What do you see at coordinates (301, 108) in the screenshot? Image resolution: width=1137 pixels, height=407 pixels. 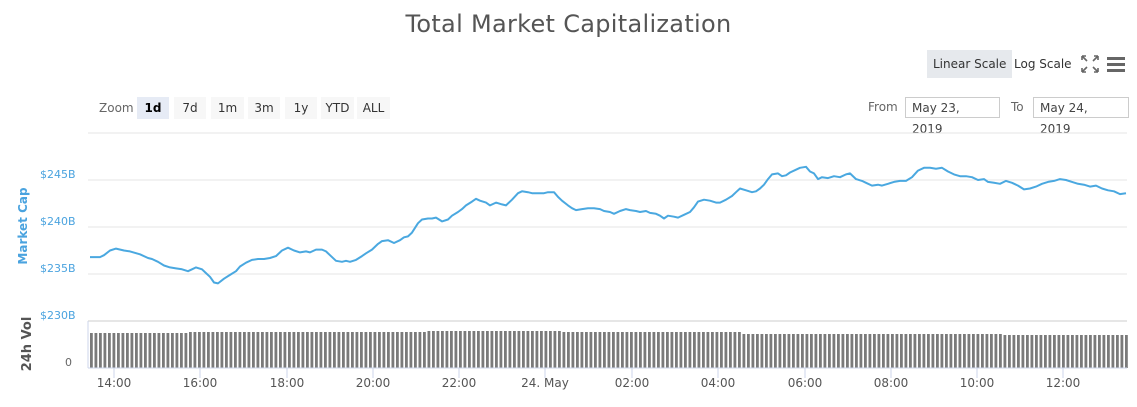 I see `zoom-1y-button: 1y` at bounding box center [301, 108].